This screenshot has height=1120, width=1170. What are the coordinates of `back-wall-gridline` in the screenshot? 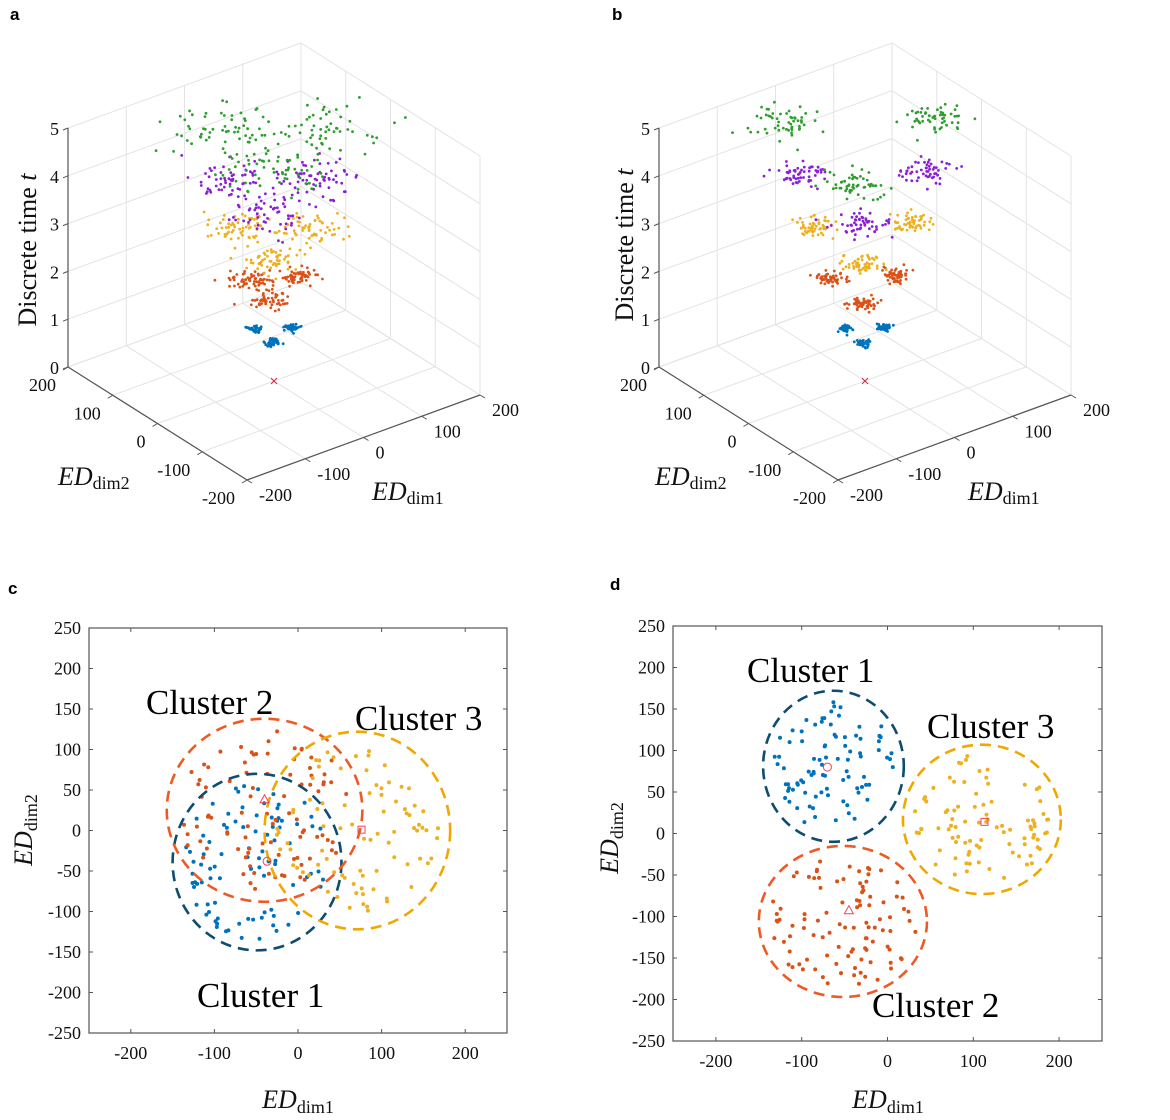 It's located at (775, 276).